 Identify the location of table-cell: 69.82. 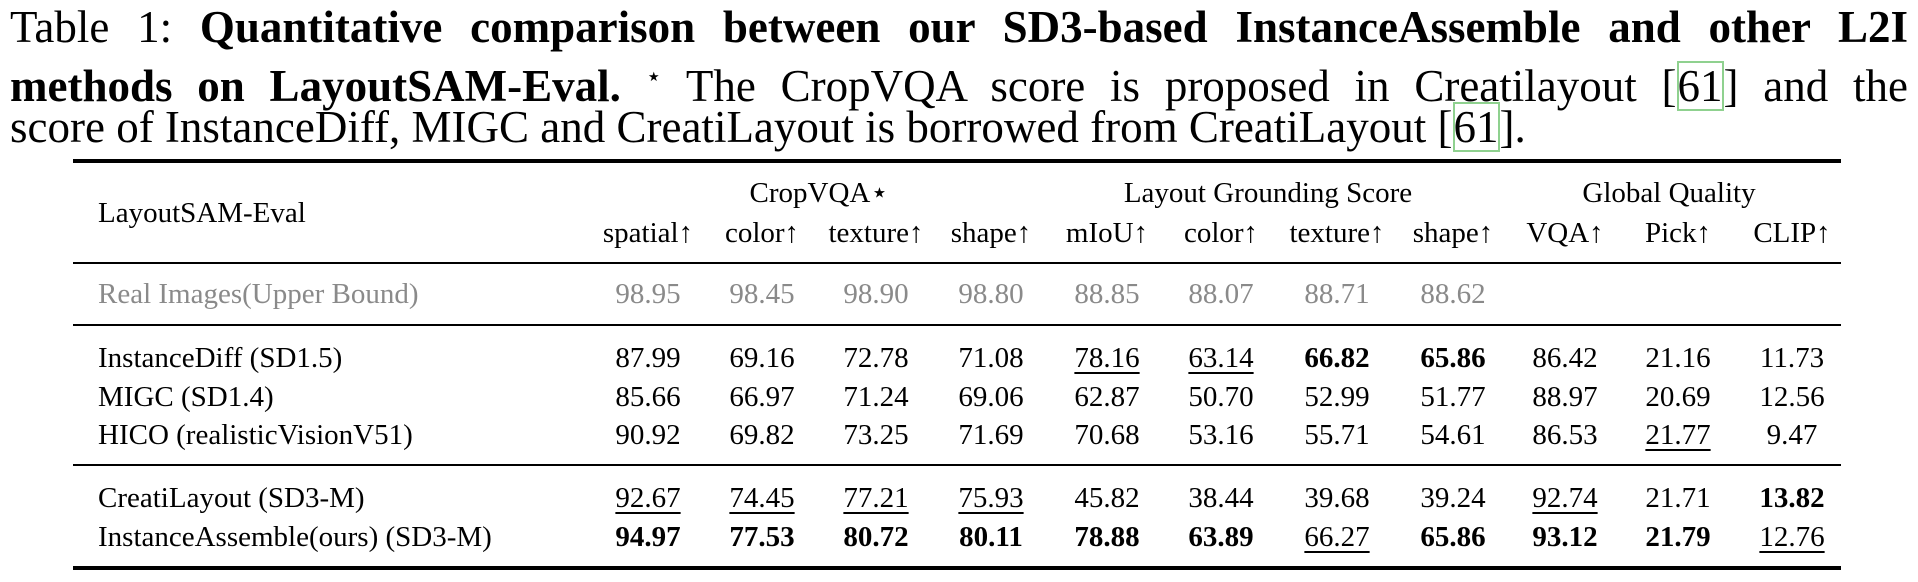
(762, 435).